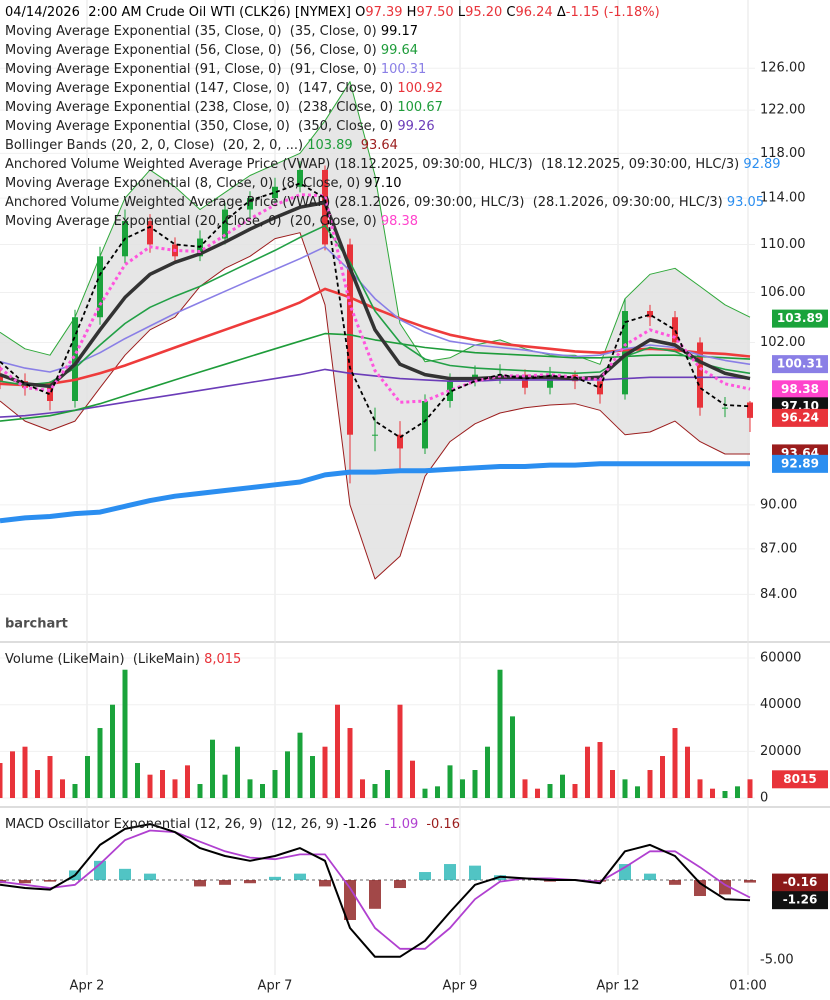  Describe the element at coordinates (415, 126) in the screenshot. I see `legend-value: 99.26` at that location.